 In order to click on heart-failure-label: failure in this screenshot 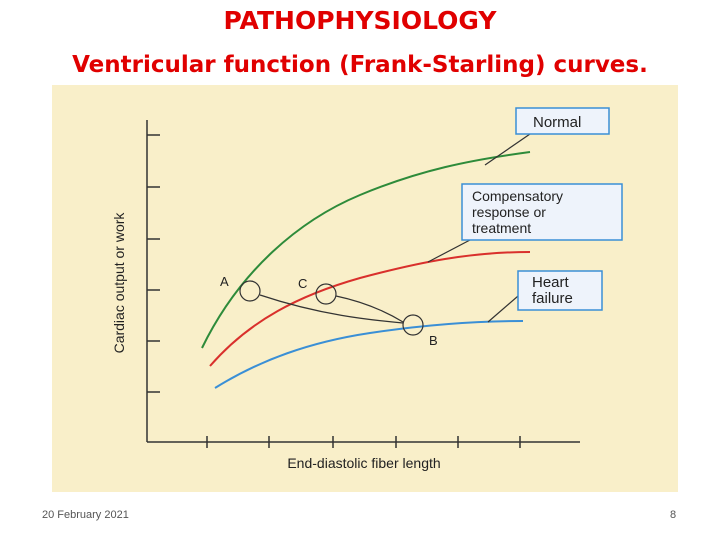, I will do `click(552, 298)`.